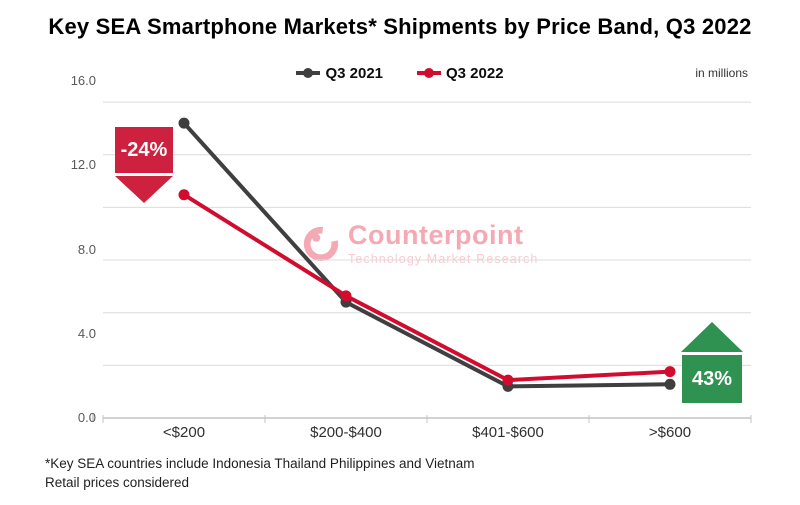 The width and height of the screenshot is (800, 505). Describe the element at coordinates (86, 249) in the screenshot. I see `y-tick-label: 8.0` at that location.